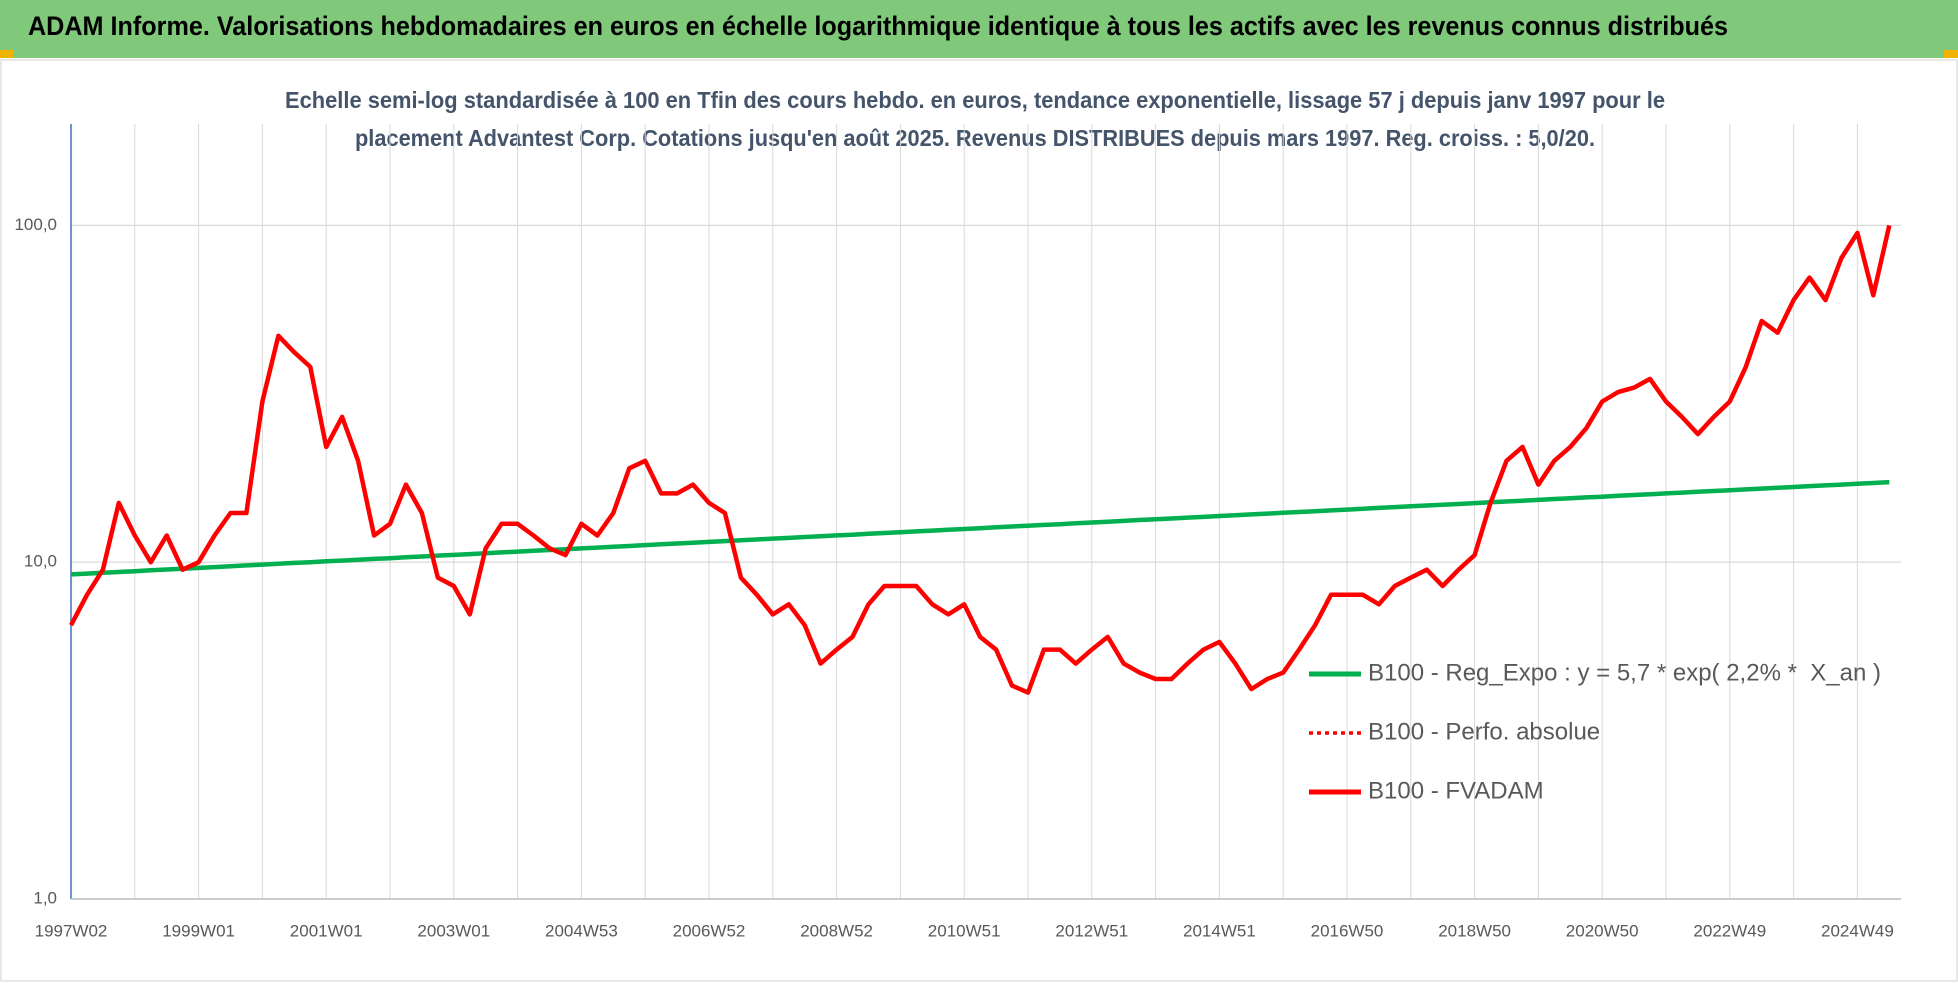 This screenshot has width=1958, height=983. Describe the element at coordinates (453, 930) in the screenshot. I see `x-tick-label: 2003W01` at that location.